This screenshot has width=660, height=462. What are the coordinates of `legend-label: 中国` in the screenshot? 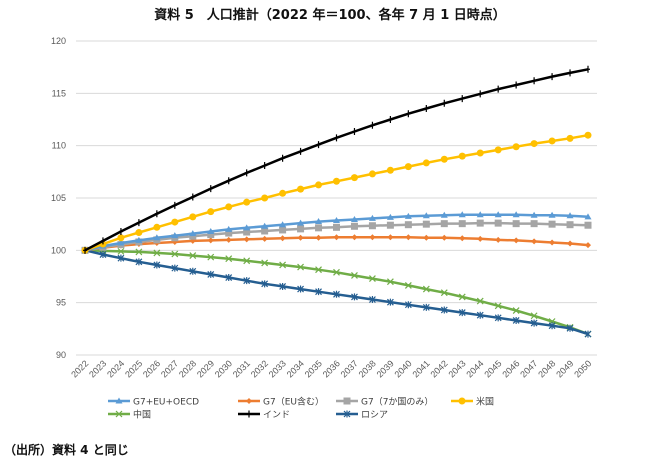 It's located at (142, 415).